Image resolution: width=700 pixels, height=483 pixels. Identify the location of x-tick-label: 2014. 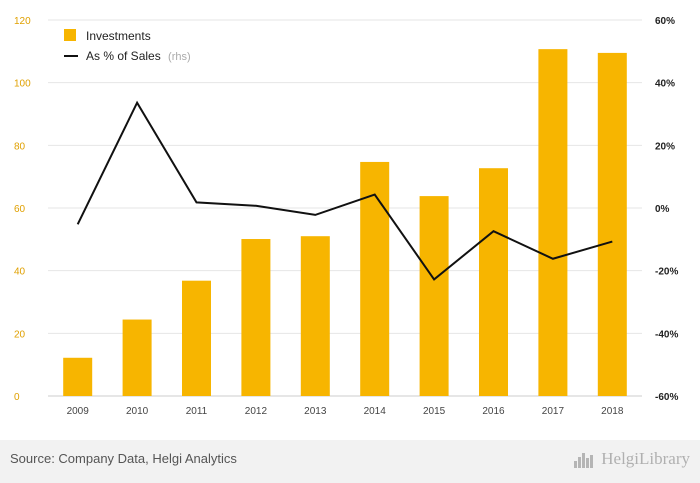
(375, 411).